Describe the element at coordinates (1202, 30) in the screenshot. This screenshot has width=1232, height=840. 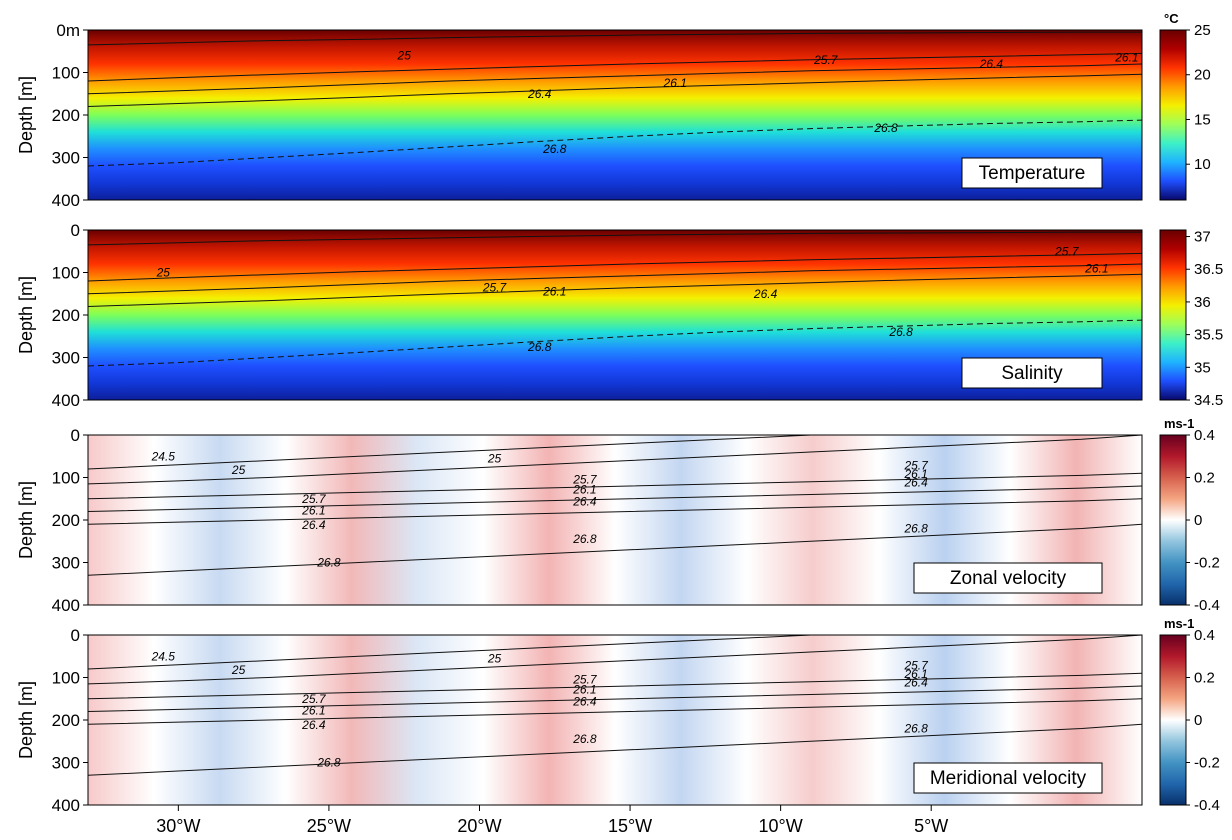
I see `colorbar-tick-label: 25` at that location.